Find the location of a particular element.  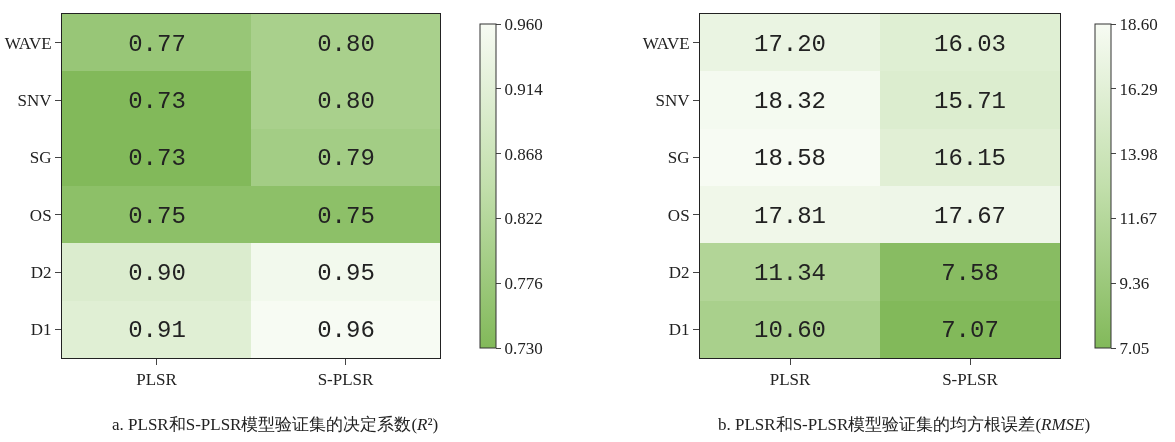

color-bar-label: 0.730 is located at coordinates (523, 348).